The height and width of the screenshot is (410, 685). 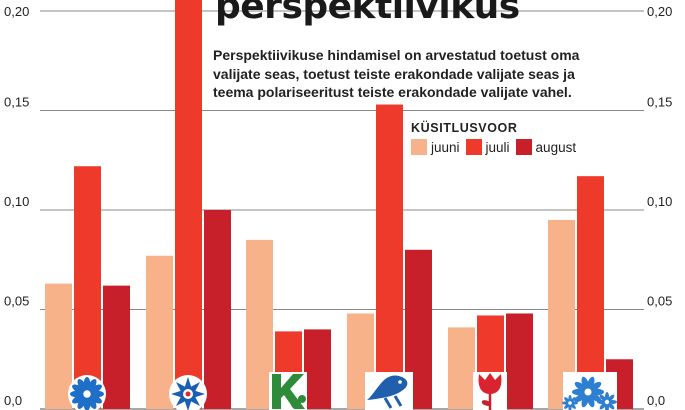 What do you see at coordinates (288, 391) in the screenshot?
I see `k-logo-icon` at bounding box center [288, 391].